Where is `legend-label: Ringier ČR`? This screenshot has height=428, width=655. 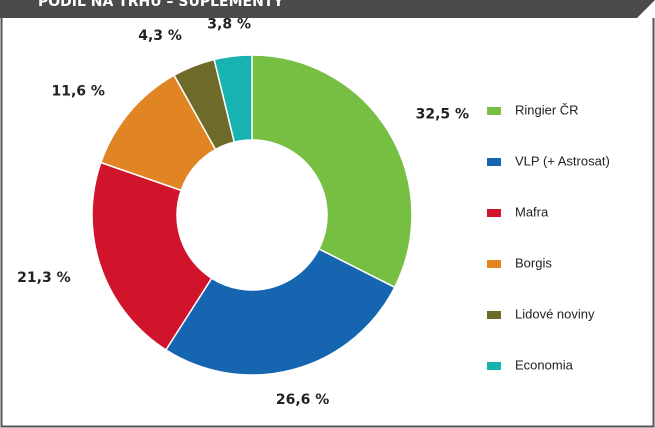 legend-label: Ringier ČR is located at coordinates (547, 109).